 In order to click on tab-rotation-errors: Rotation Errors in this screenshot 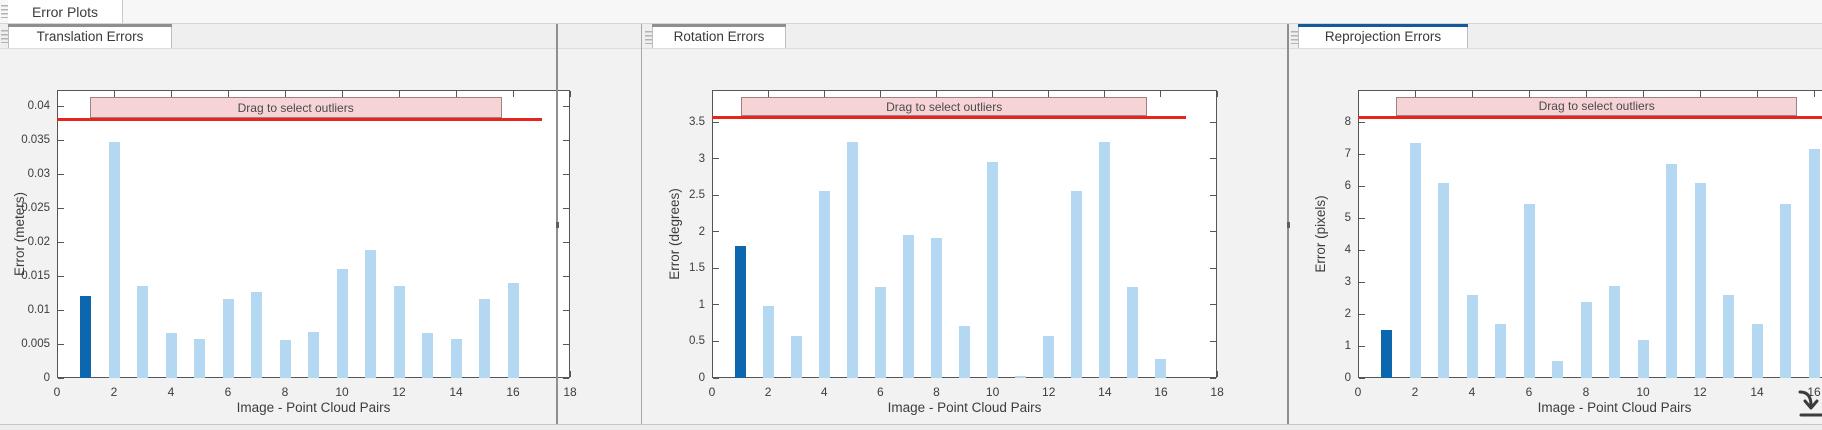, I will do `click(719, 36)`.